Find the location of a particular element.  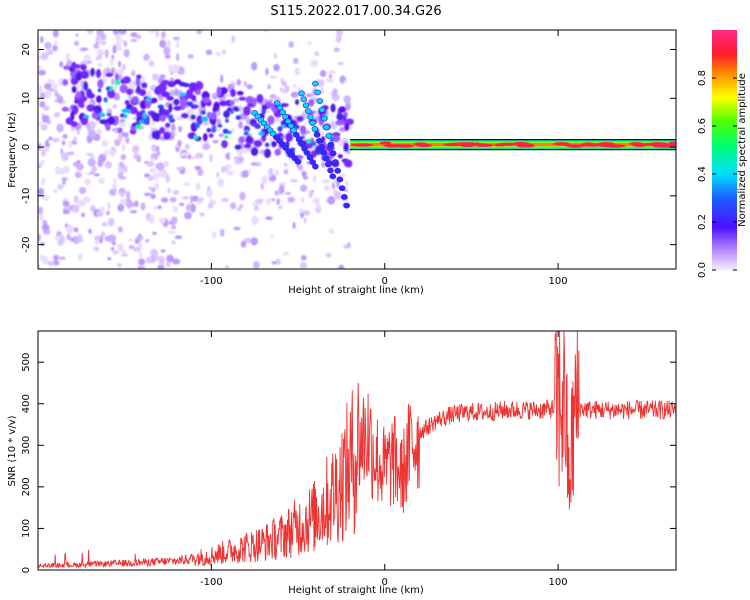

figure-title: S115.2022.017.00.34.G26 is located at coordinates (355, 11).